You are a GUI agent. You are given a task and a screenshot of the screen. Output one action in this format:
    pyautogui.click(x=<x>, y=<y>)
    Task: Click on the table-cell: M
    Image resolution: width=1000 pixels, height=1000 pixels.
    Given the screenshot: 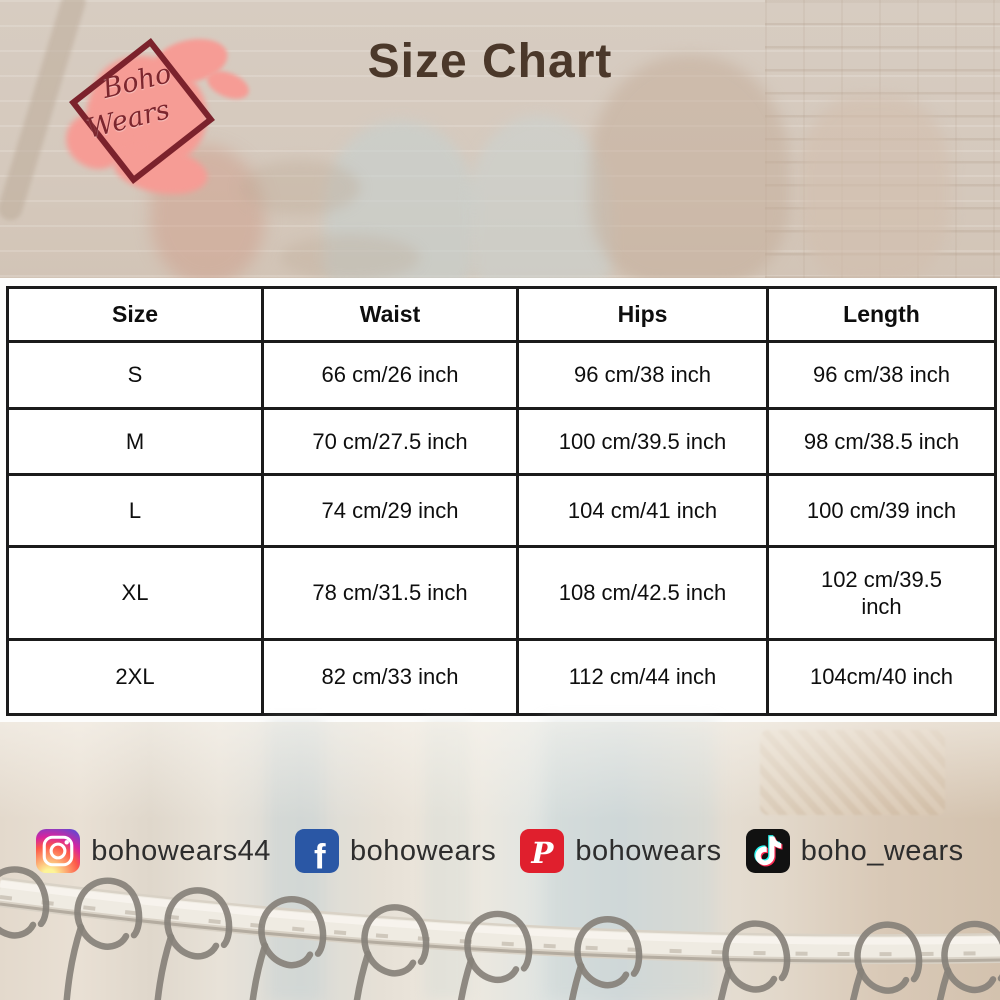 What is the action you would take?
    pyautogui.click(x=135, y=441)
    